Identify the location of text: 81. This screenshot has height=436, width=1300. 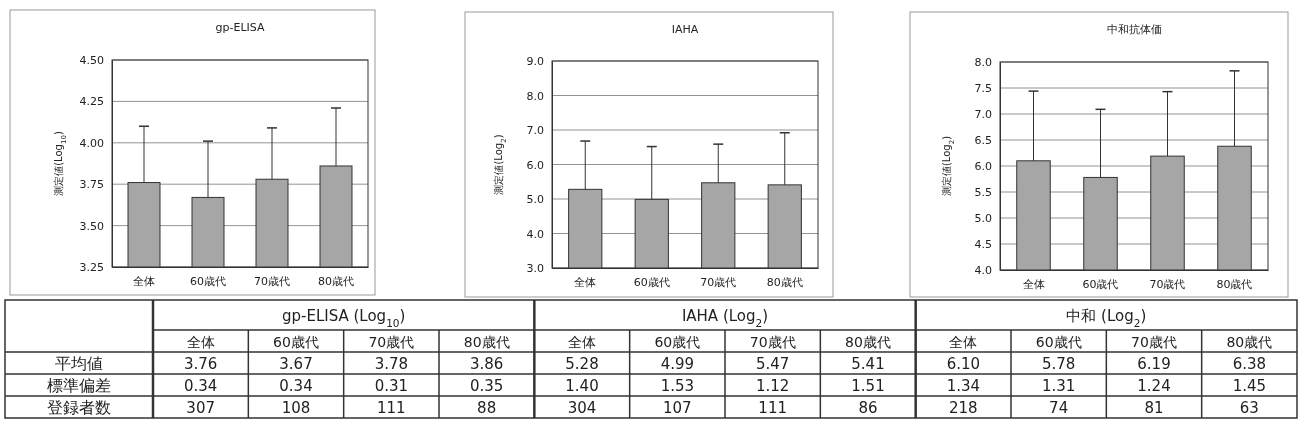
(1154, 408).